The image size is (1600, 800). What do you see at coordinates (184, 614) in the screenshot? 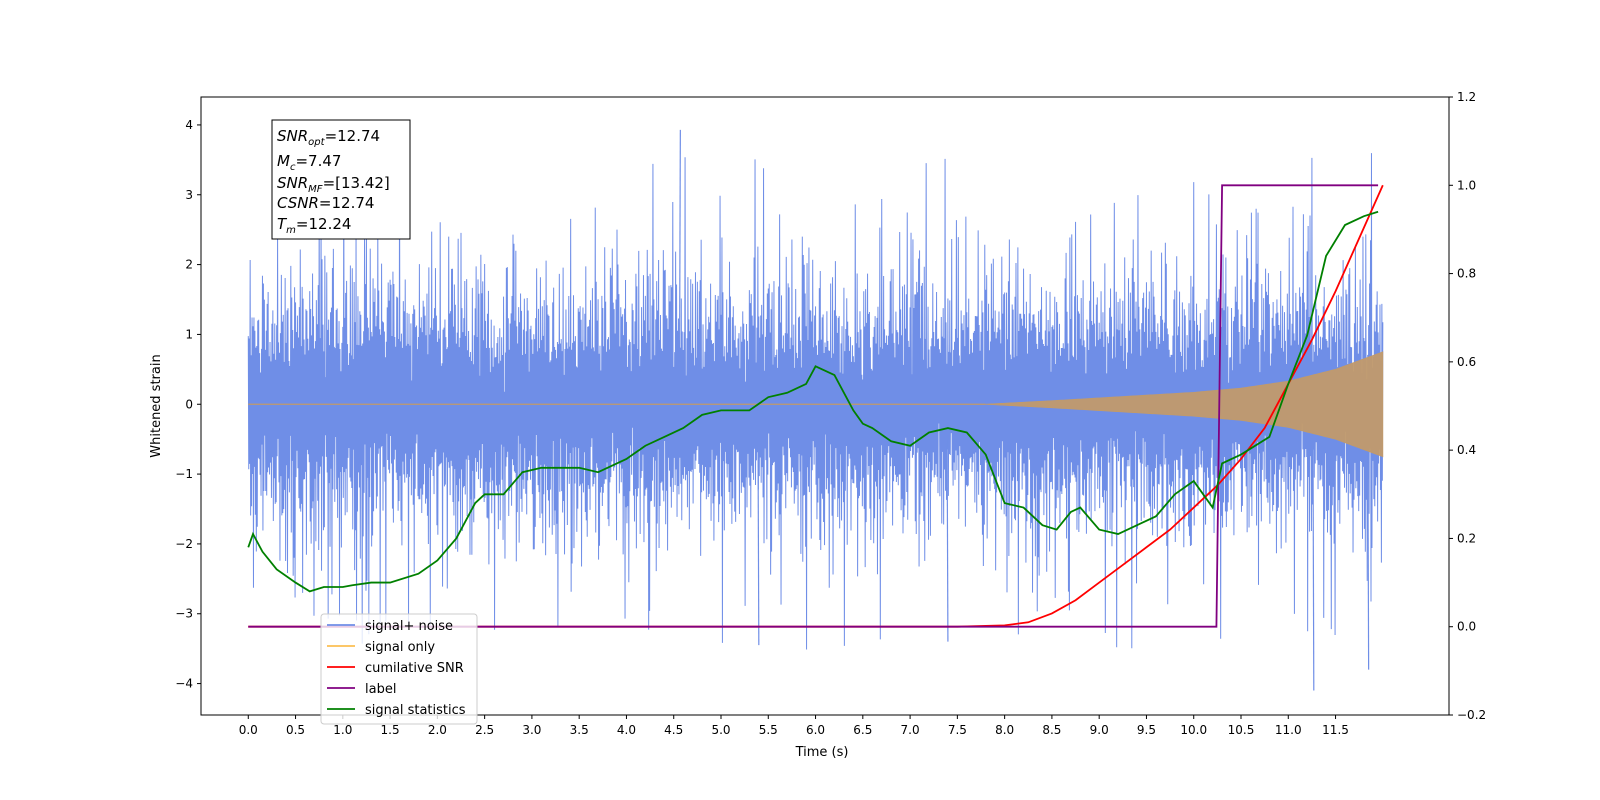
I see `y-tick-label: −3` at bounding box center [184, 614].